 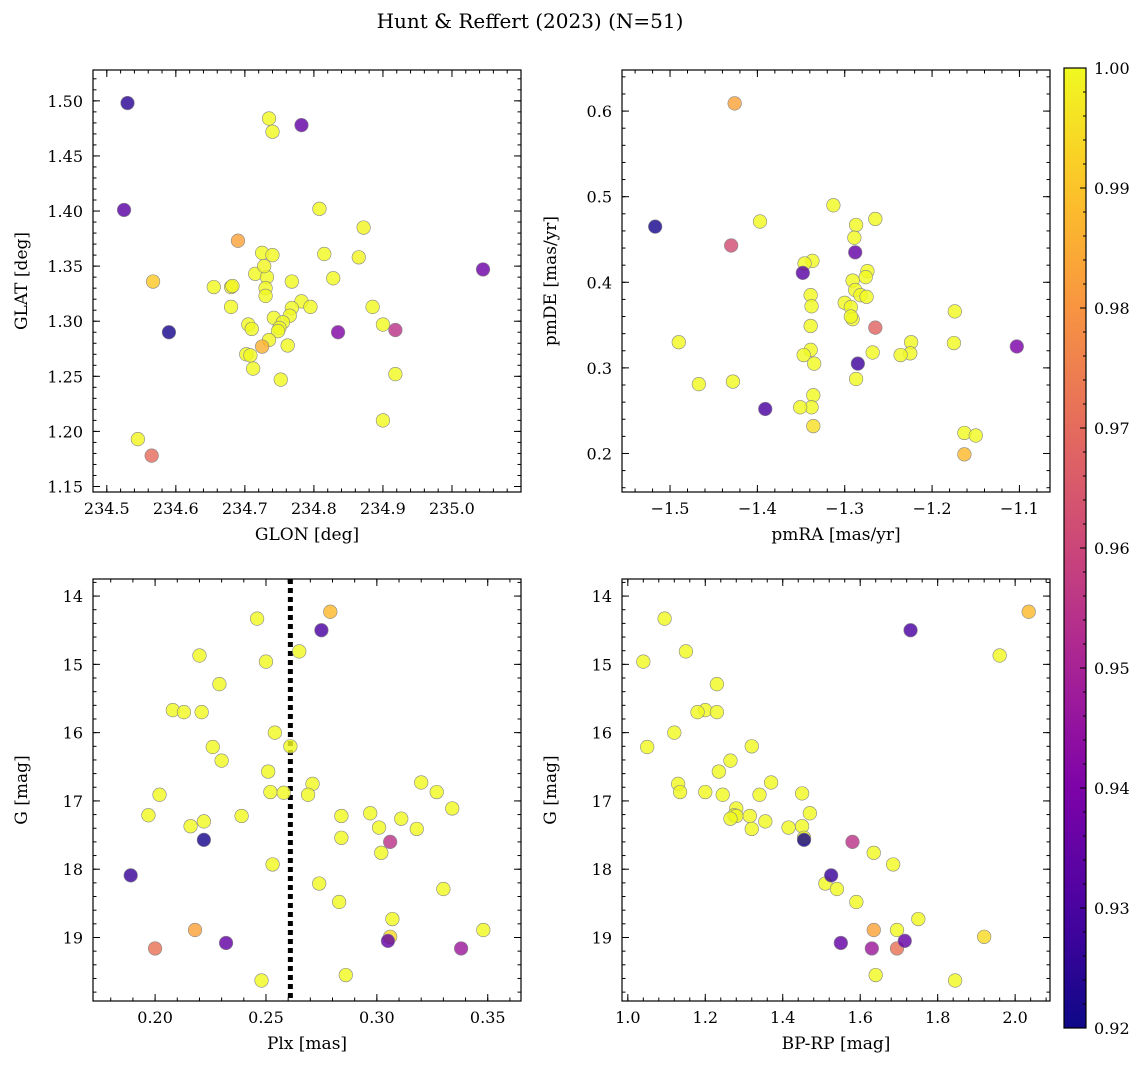 I want to click on x-tick-label: 1.0, so click(x=627, y=1017).